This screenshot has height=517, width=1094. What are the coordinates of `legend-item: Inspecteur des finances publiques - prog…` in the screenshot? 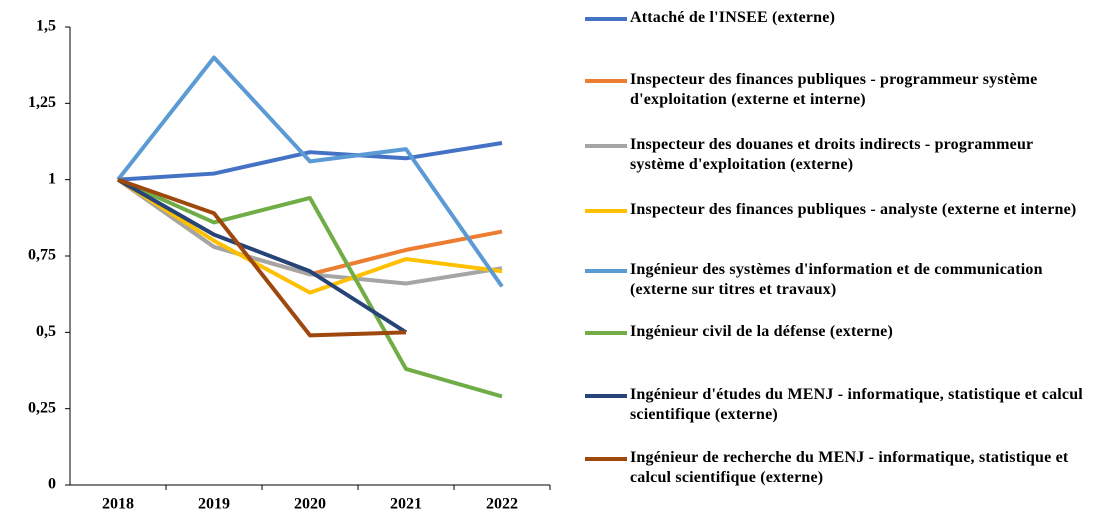 It's located at (835, 90).